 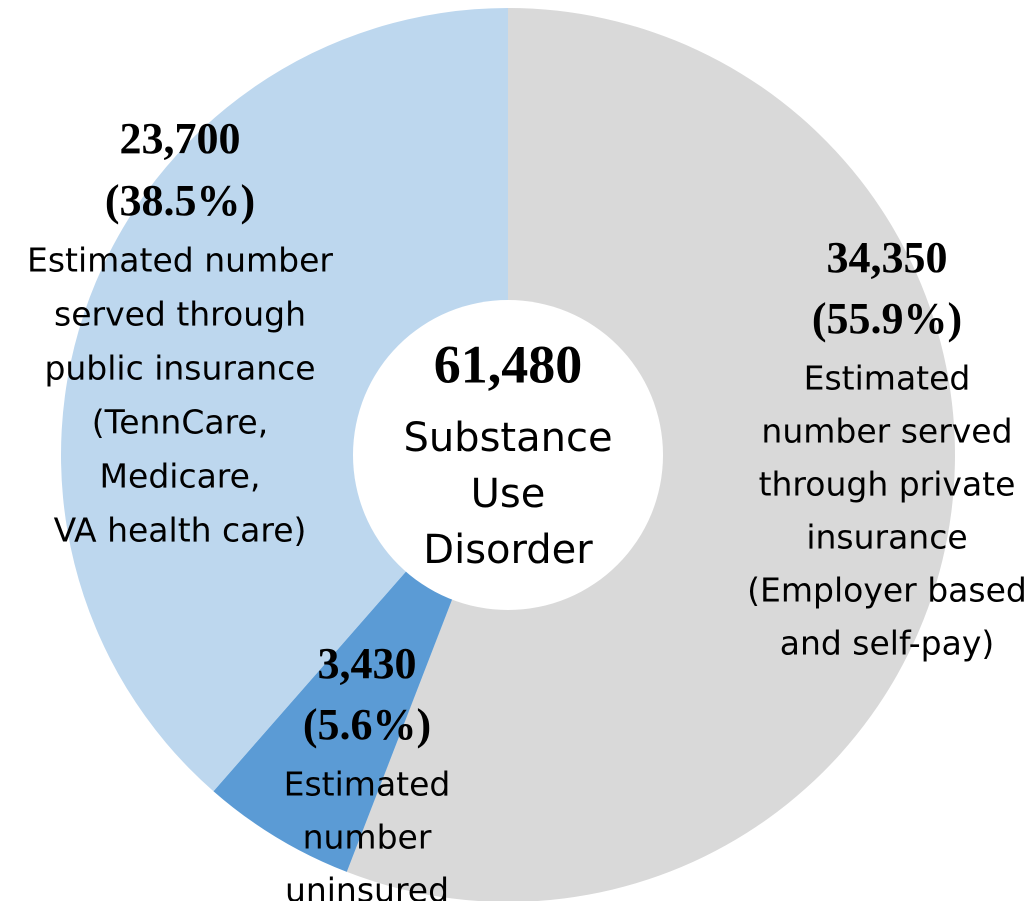 What do you see at coordinates (887, 318) in the screenshot?
I see `percent-label: (55.9%)` at bounding box center [887, 318].